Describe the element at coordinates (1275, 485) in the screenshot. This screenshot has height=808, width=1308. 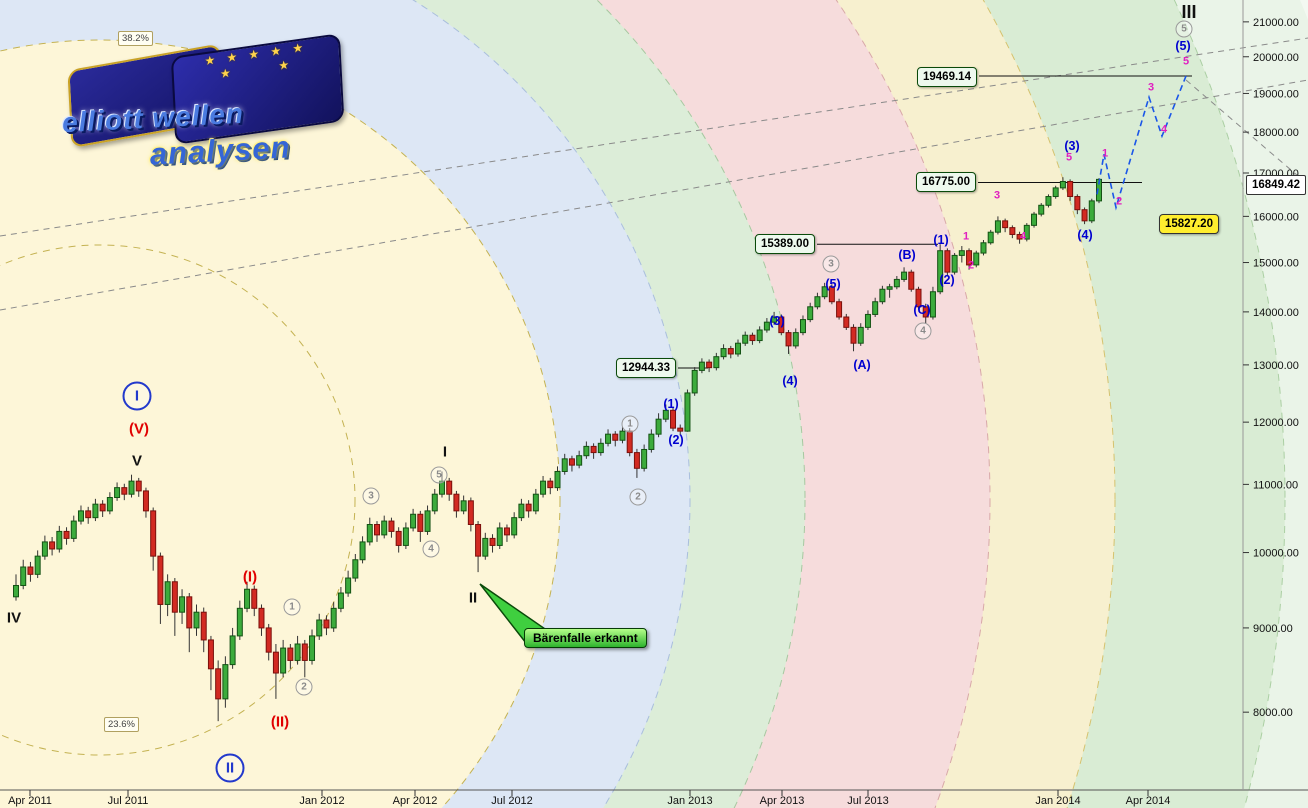
I see `y-axis-label: 11000.00` at that location.